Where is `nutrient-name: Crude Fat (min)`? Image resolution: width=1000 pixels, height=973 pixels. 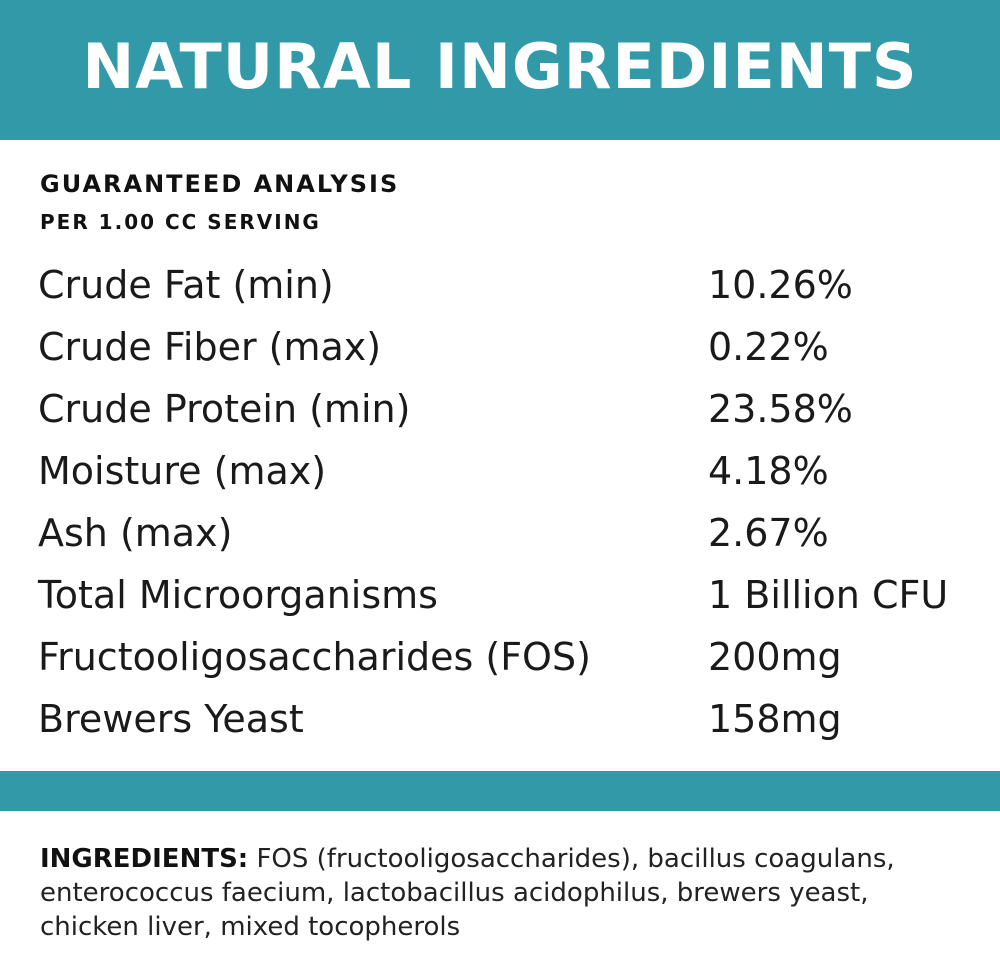 nutrient-name: Crude Fat (min) is located at coordinates (186, 285).